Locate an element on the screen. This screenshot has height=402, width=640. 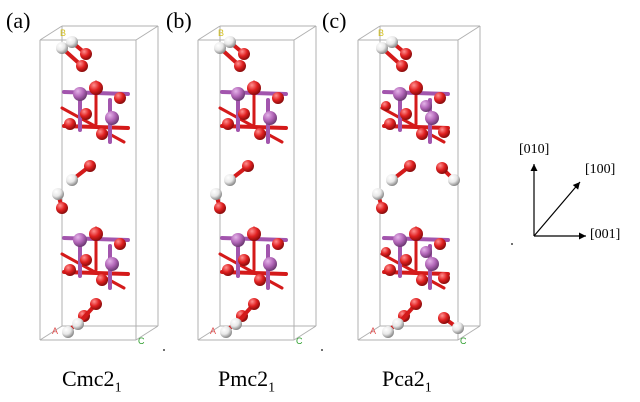
axis-triad is located at coordinates (558, 202).